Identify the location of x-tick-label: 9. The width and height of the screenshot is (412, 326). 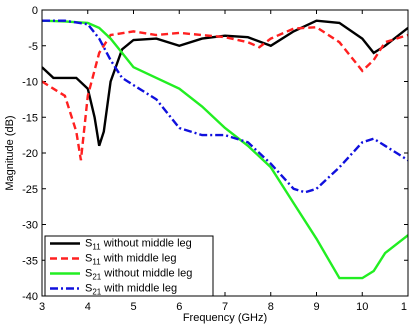
(316, 307).